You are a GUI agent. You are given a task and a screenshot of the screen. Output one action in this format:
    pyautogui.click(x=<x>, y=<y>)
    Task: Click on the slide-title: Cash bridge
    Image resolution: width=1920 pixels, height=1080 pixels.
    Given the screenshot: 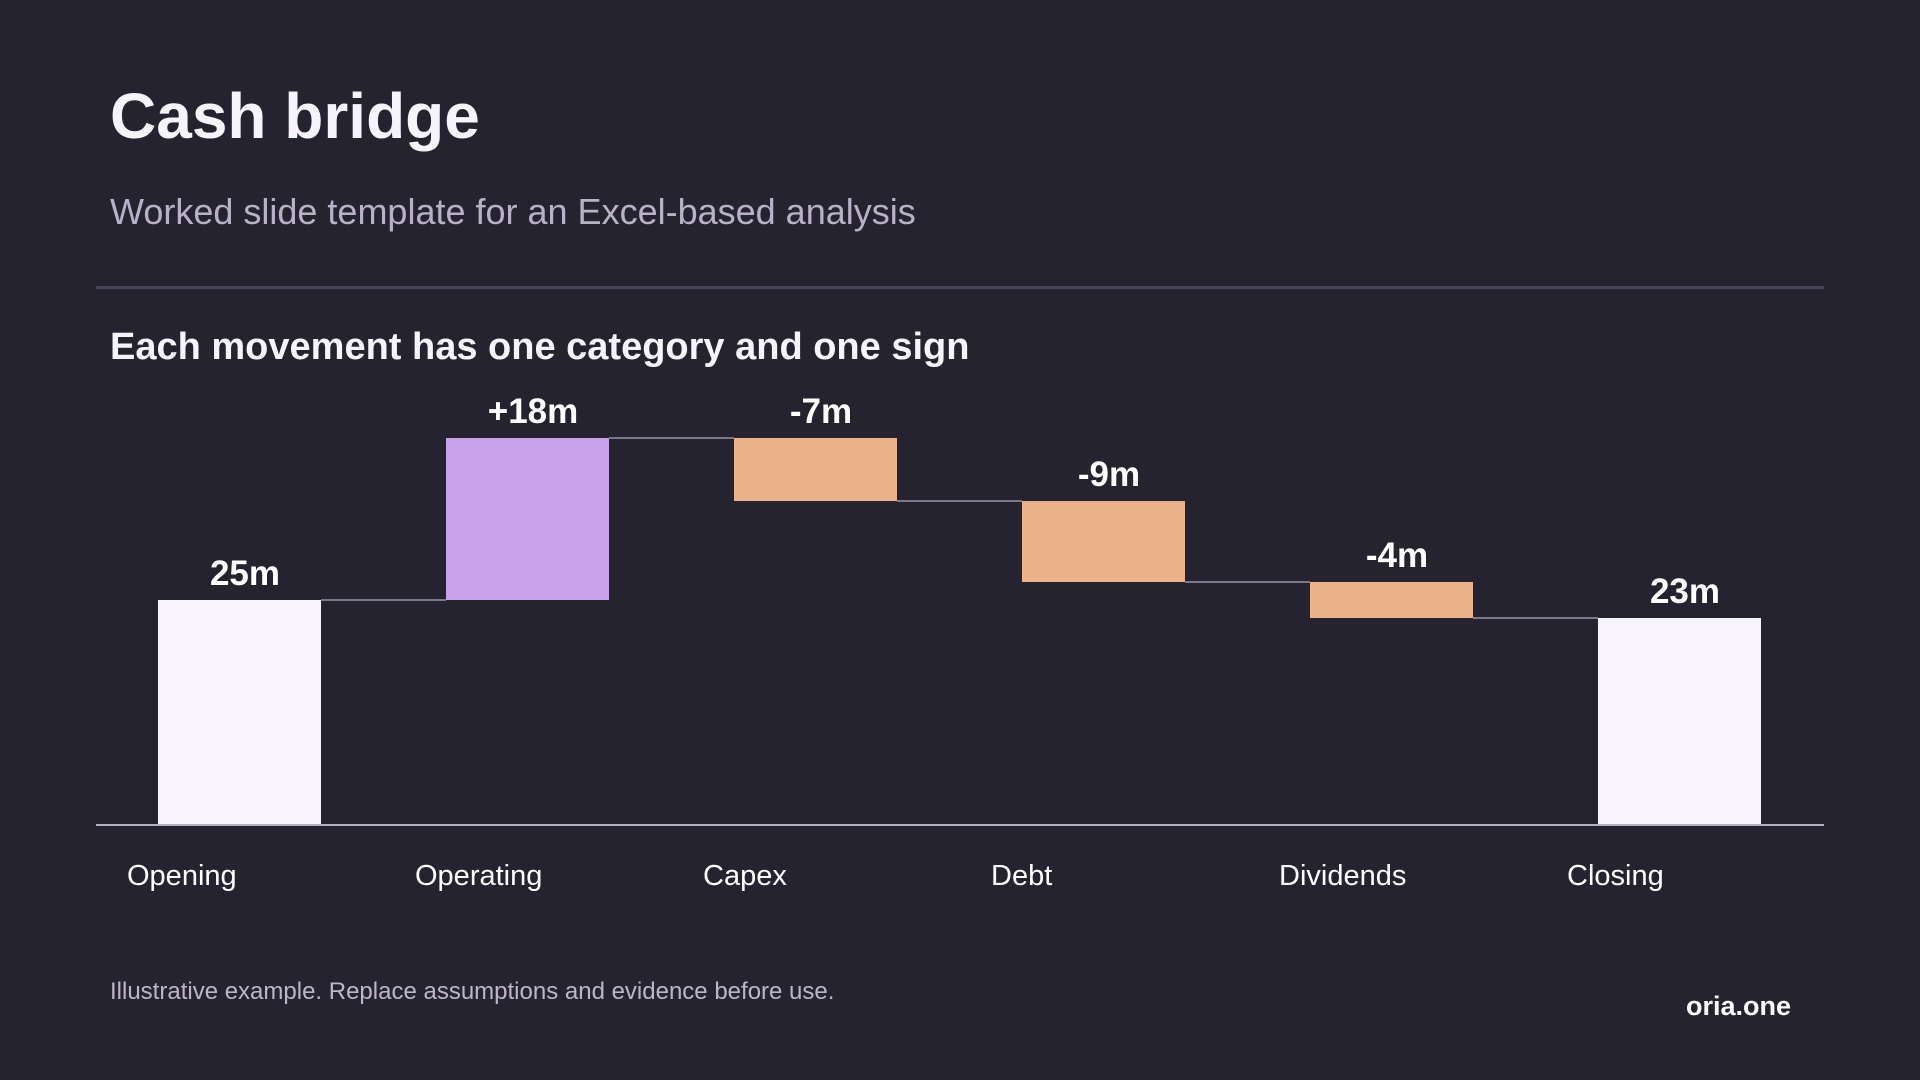 What is the action you would take?
    pyautogui.click(x=295, y=116)
    